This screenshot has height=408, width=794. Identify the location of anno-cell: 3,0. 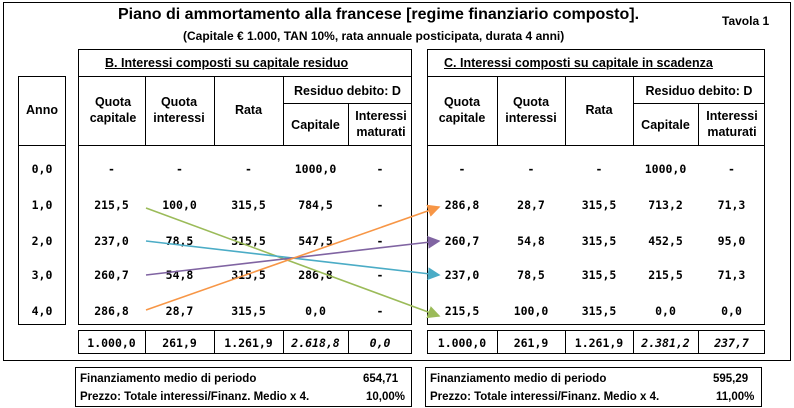
(42, 275).